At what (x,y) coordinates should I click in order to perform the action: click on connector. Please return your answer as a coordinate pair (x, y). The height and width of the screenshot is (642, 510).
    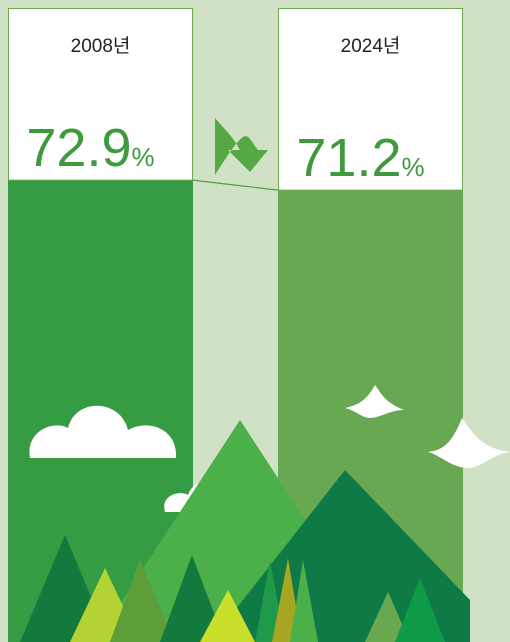
    Looking at the image, I should click on (235, 185).